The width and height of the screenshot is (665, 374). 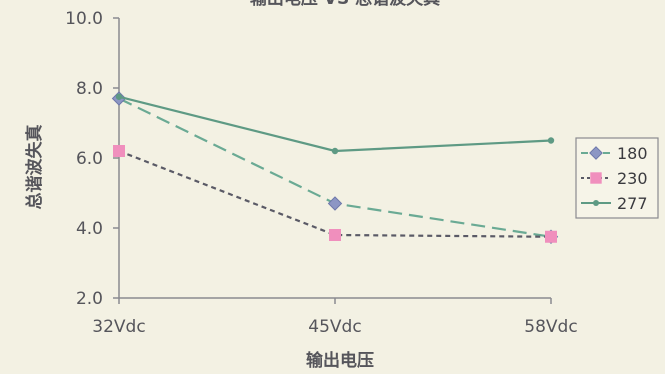 I want to click on y-tick-label: 10.0, so click(x=84, y=19).